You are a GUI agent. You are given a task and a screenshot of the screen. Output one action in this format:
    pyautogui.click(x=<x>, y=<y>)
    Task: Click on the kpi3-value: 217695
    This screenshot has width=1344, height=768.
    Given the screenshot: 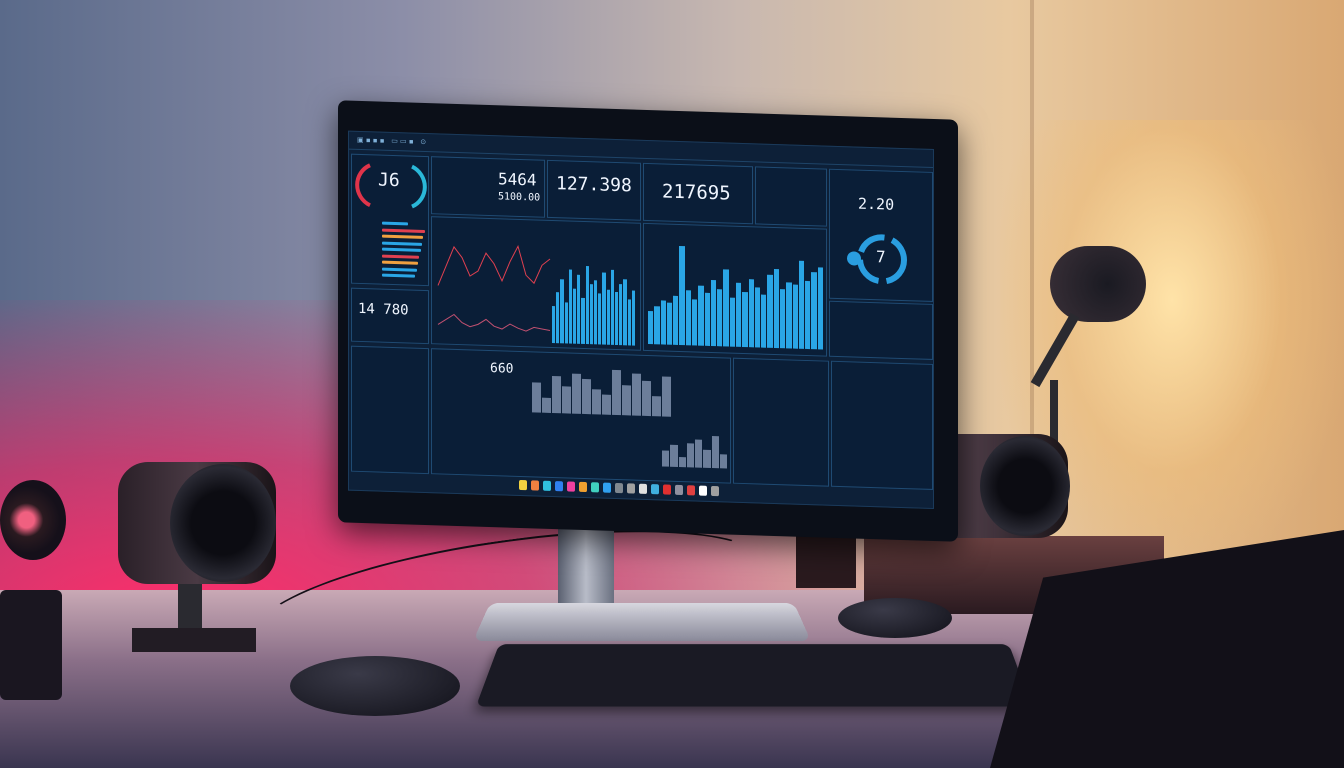 What is the action you would take?
    pyautogui.click(x=696, y=192)
    